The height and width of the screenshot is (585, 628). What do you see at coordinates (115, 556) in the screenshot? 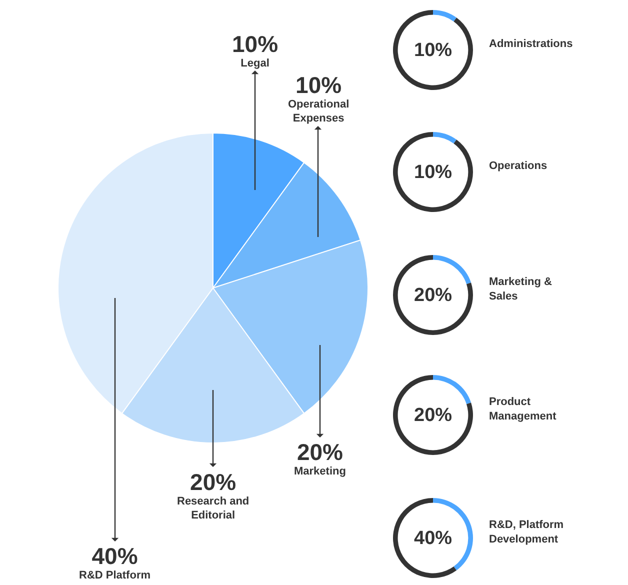
I see `data-label: 40%` at bounding box center [115, 556].